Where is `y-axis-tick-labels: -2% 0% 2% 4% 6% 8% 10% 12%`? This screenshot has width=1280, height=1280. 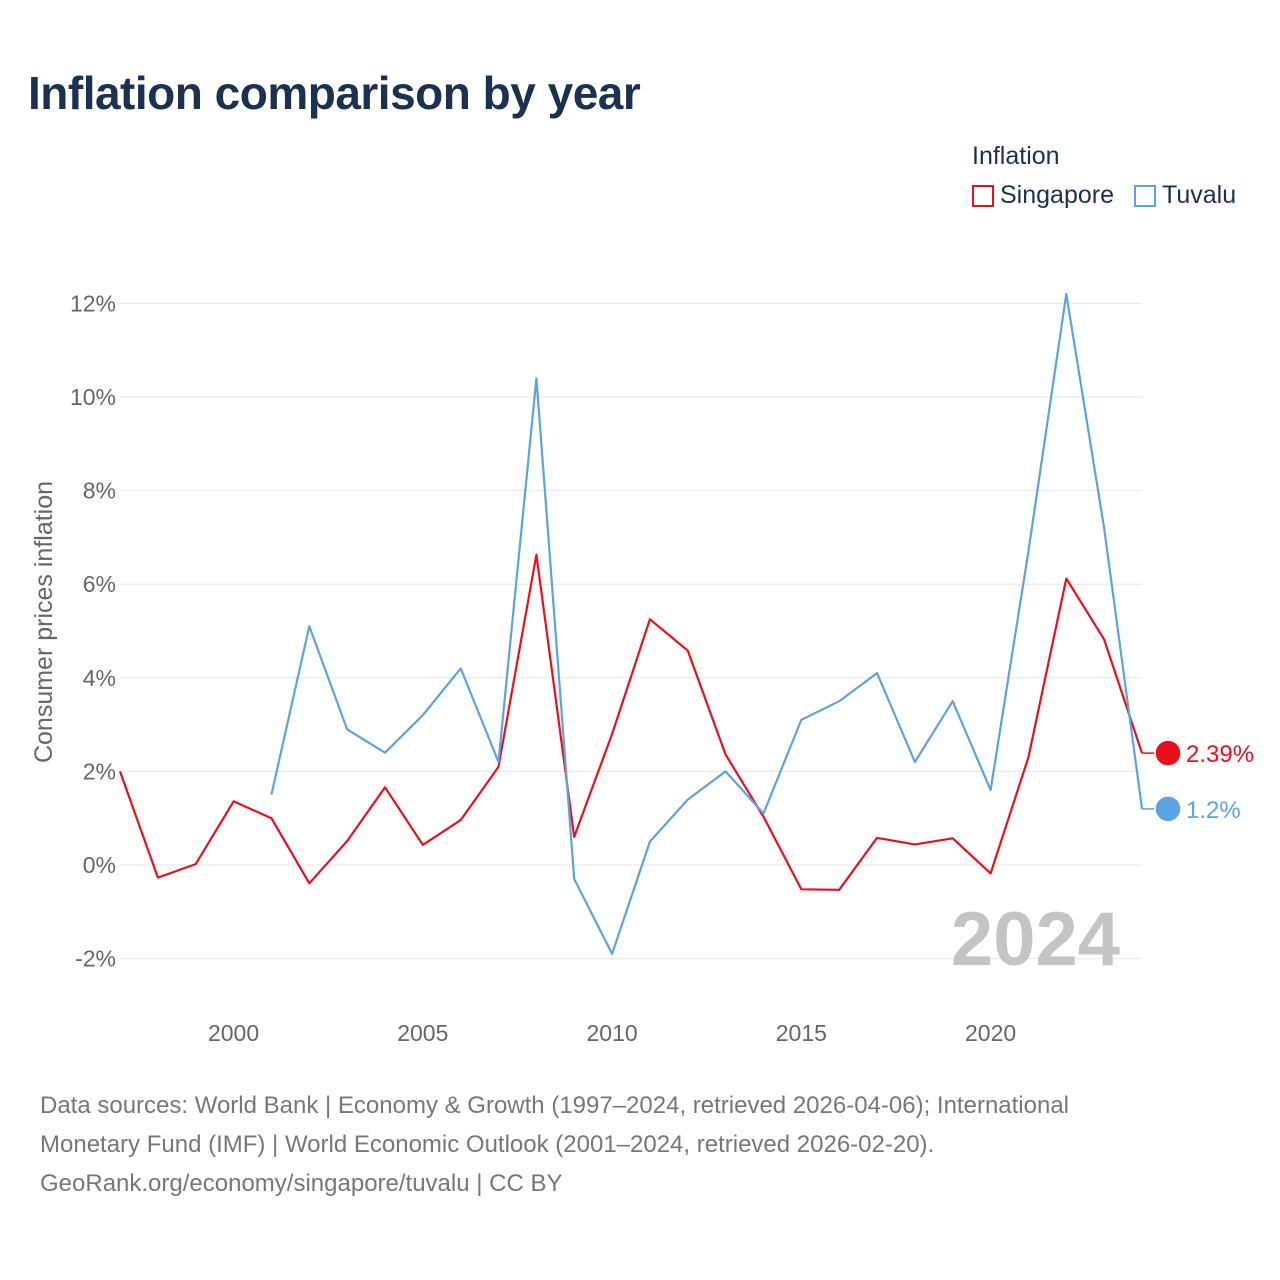 y-axis-tick-labels: -2% 0% 2% 4% 6% 8% 10% 12% is located at coordinates (93, 630).